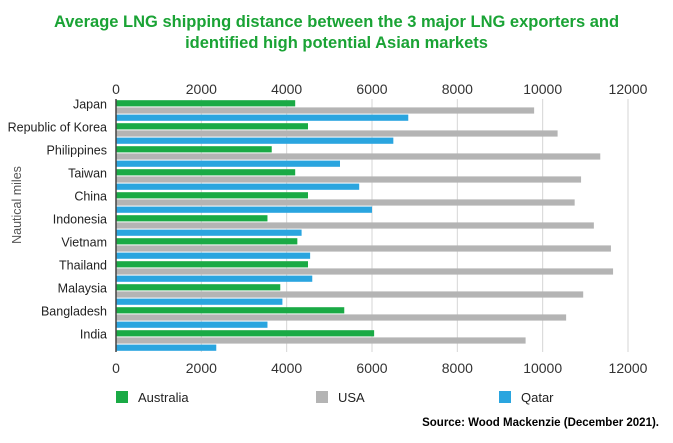 The image size is (673, 443). I want to click on bottom-tick-label: 2000, so click(201, 368).